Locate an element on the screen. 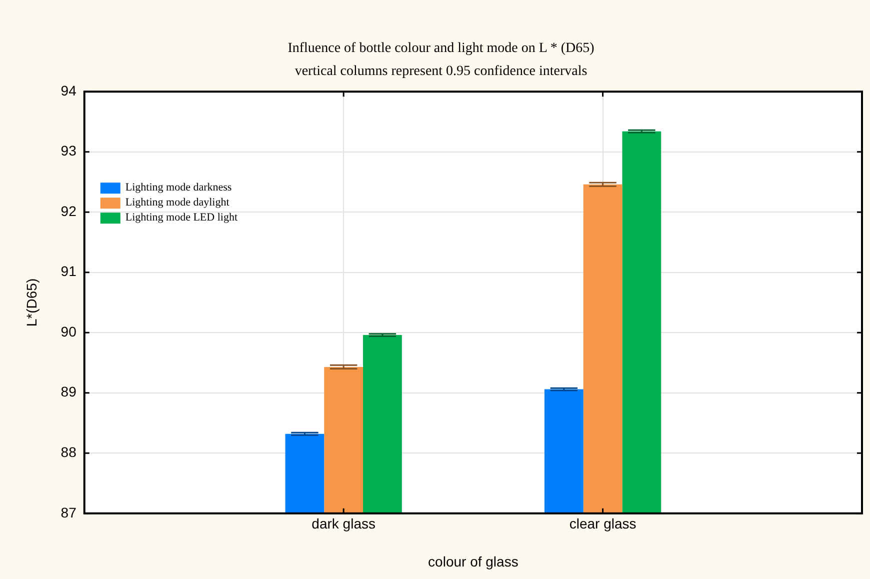 This screenshot has width=870, height=579. x-tick-label: dark glass is located at coordinates (344, 524).